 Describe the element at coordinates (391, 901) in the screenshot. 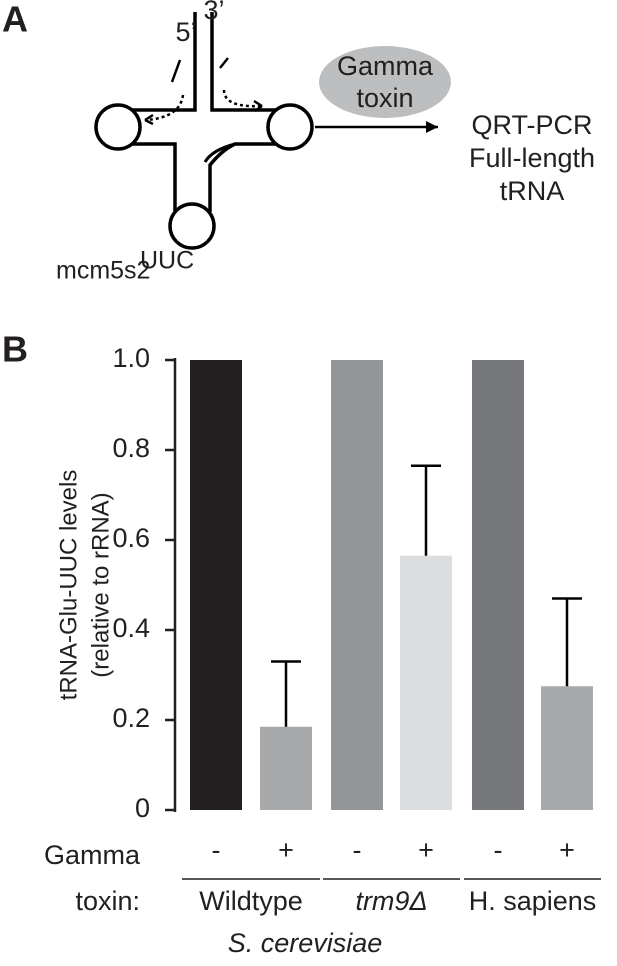

I see `group-label: trm9Δ` at that location.